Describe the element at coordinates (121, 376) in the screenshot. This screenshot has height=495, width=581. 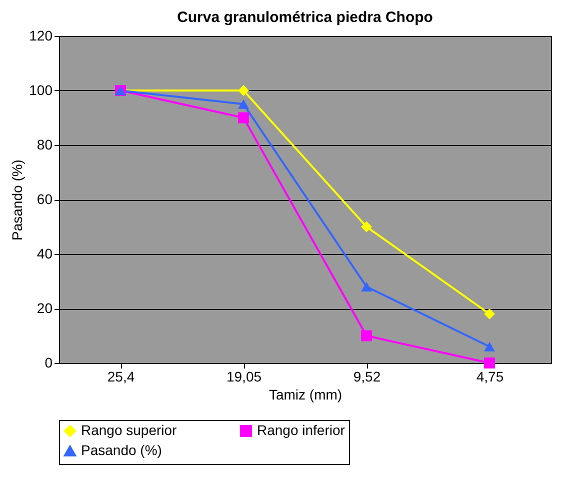
I see `x-tick-label: 25,4` at that location.